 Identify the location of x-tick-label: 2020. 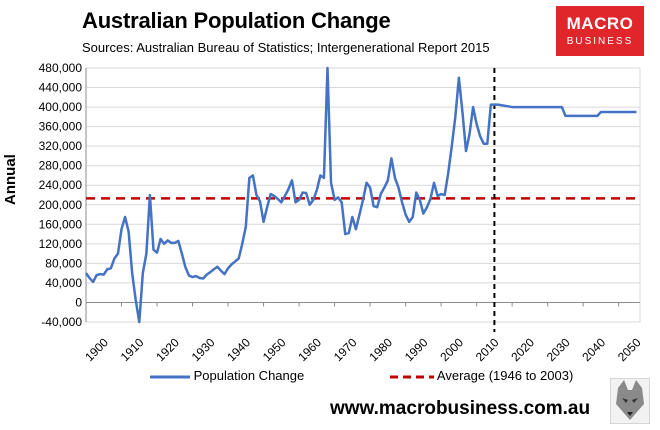
(522, 349).